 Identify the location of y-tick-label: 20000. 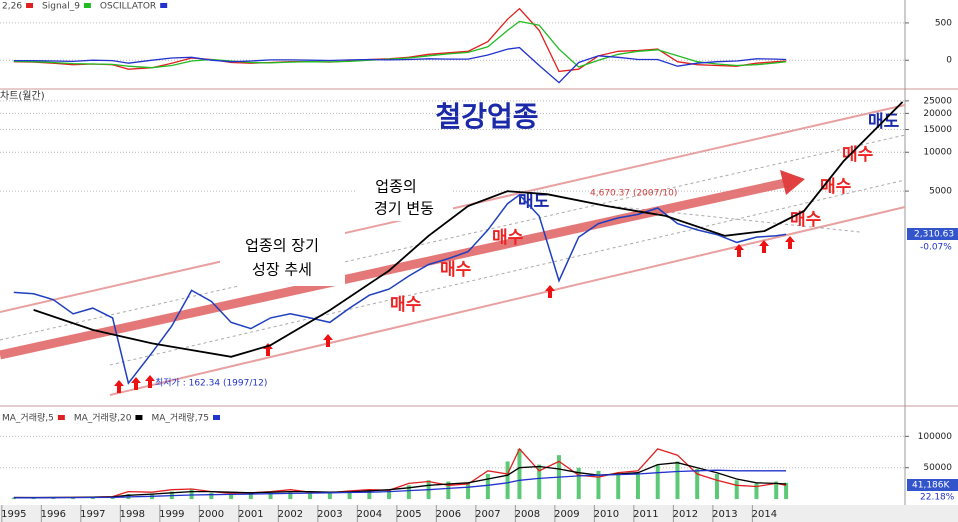
(937, 114).